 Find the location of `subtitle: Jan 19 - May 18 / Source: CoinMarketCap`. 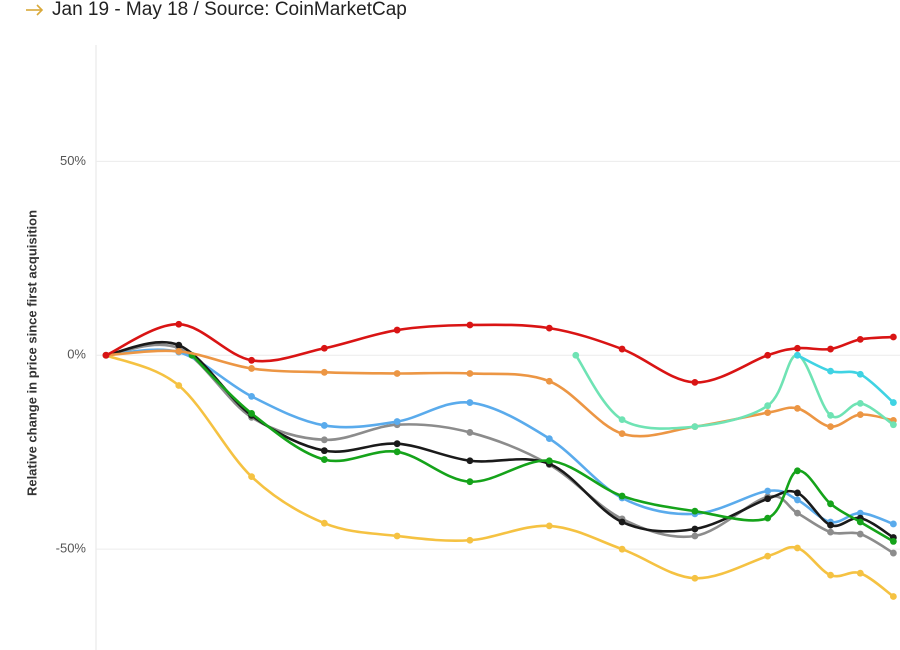

subtitle: Jan 19 - May 18 / Source: CoinMarketCap is located at coordinates (229, 10).